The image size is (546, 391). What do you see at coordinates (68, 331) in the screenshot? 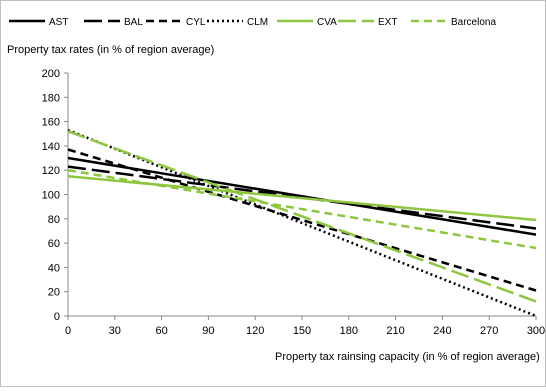
I see `x-tick-label: 0` at bounding box center [68, 331].